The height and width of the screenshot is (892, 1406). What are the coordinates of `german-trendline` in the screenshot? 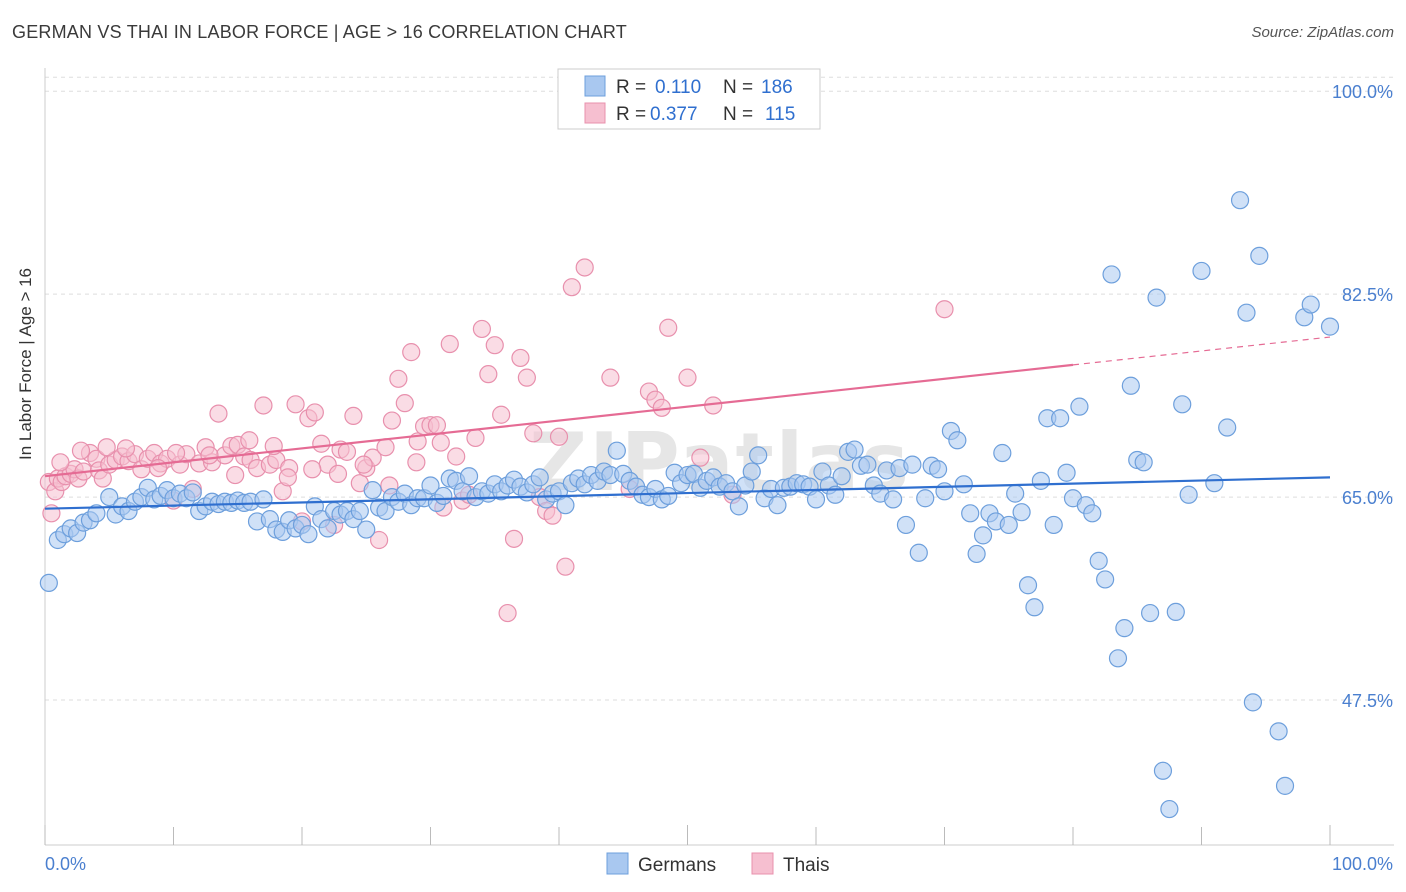 It's located at (687, 493).